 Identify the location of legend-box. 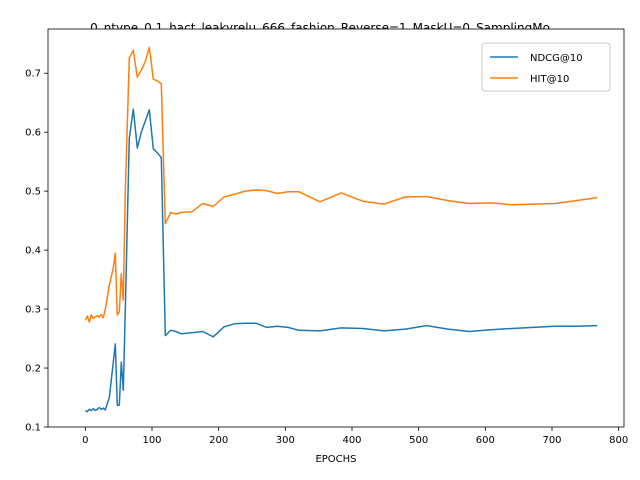
(546, 67).